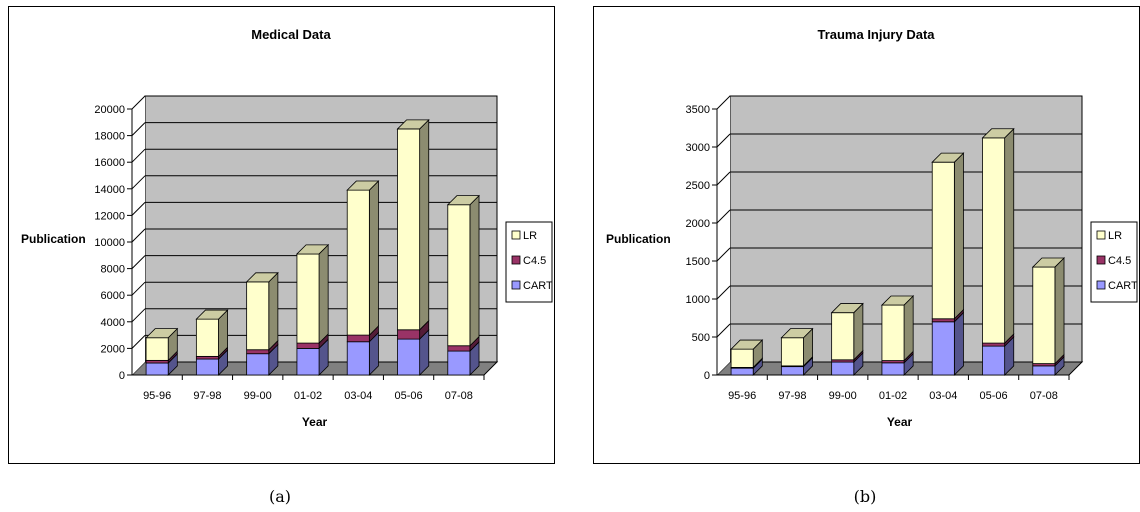 This screenshot has height=512, width=1140. I want to click on y-tick-label: 3500, so click(698, 110).